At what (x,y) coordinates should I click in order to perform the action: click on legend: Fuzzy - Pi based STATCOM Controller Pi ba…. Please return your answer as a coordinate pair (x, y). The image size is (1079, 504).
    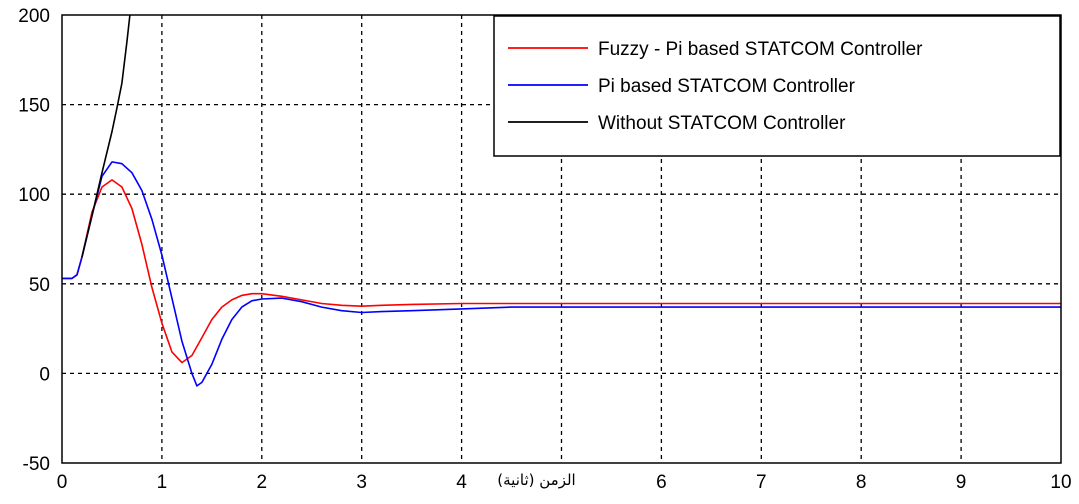
    Looking at the image, I should click on (777, 86).